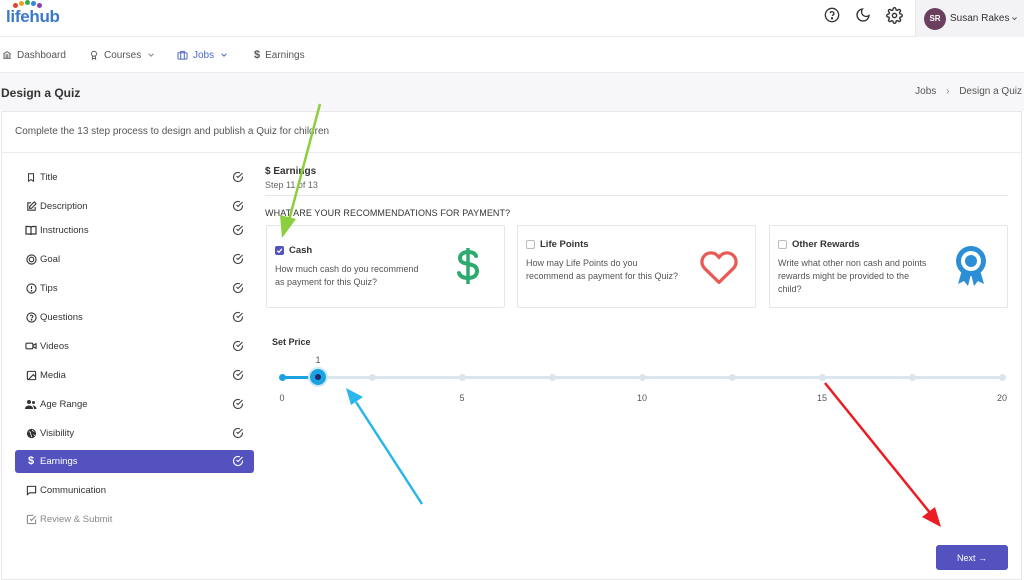 The width and height of the screenshot is (1024, 580). Describe the element at coordinates (134, 433) in the screenshot. I see `step-visibility: Visibility` at that location.